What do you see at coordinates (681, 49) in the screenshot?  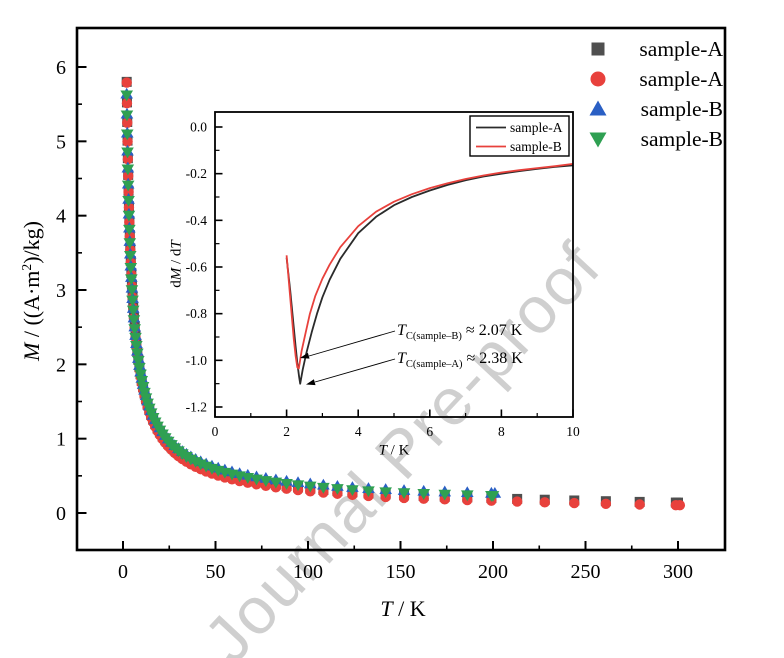 I see `legend-label: sample-A` at bounding box center [681, 49].